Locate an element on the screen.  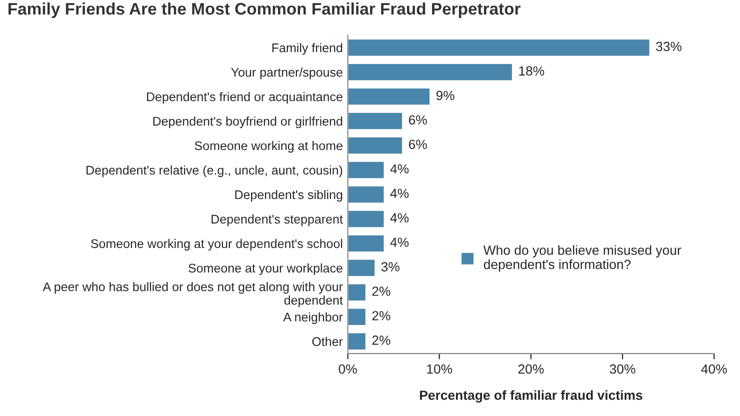
x-axis-title: Percentage of familiar fraud victims is located at coordinates (531, 396).